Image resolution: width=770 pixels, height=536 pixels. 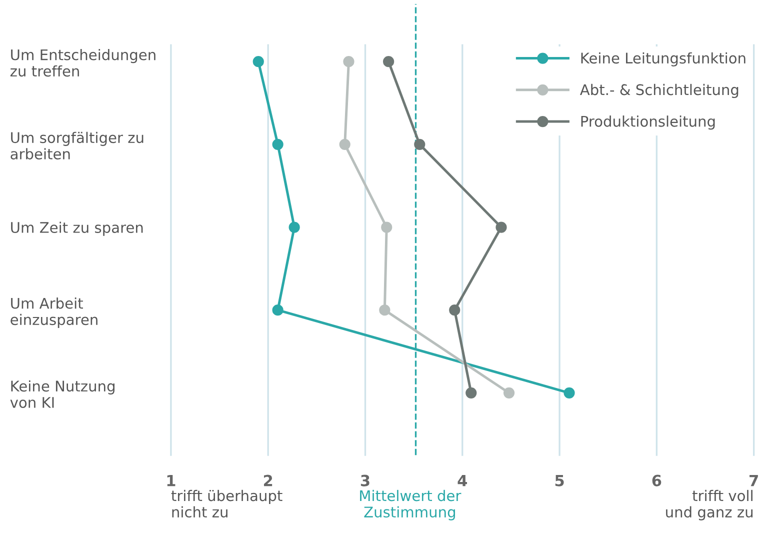 I want to click on y-tick-label: Um Entscheidungen zu treffen, so click(x=83, y=62).